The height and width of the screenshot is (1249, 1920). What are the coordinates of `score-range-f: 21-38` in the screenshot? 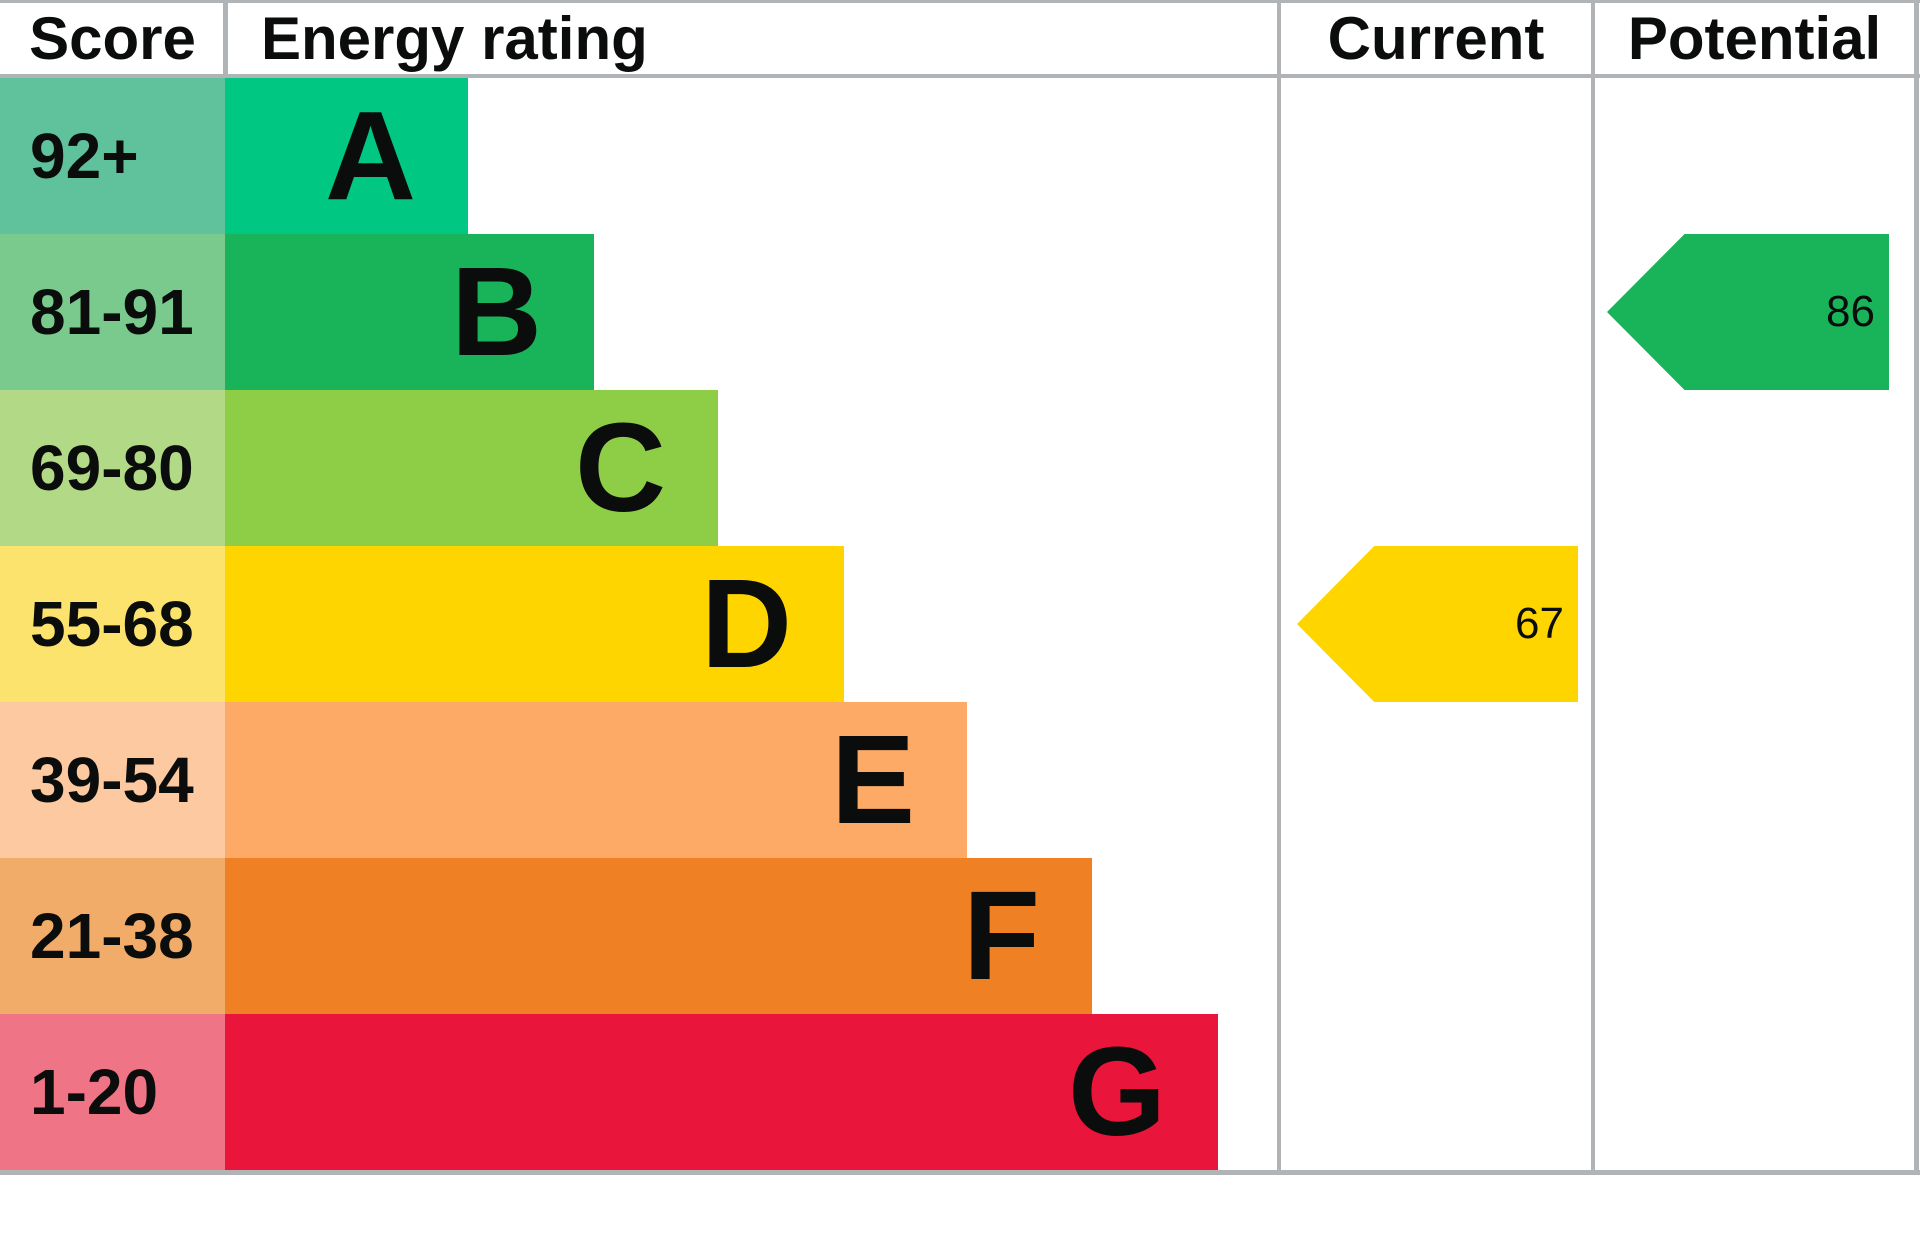 It's located at (112, 936).